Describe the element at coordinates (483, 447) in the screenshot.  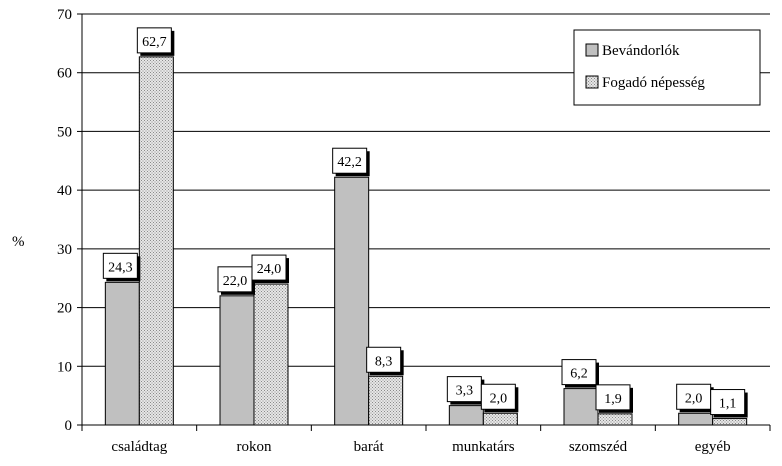
I see `x-tick-label: munkatárs` at that location.